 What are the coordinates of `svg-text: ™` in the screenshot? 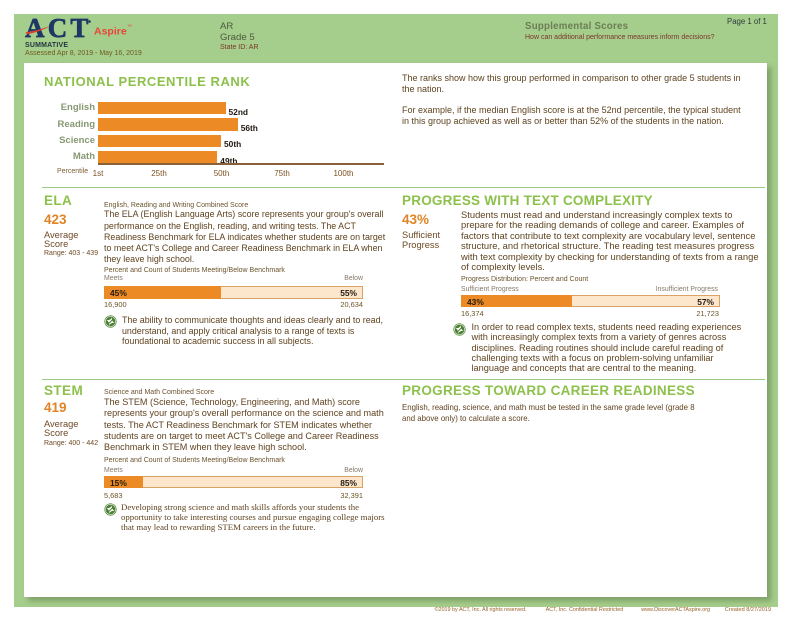 It's located at (129, 27).